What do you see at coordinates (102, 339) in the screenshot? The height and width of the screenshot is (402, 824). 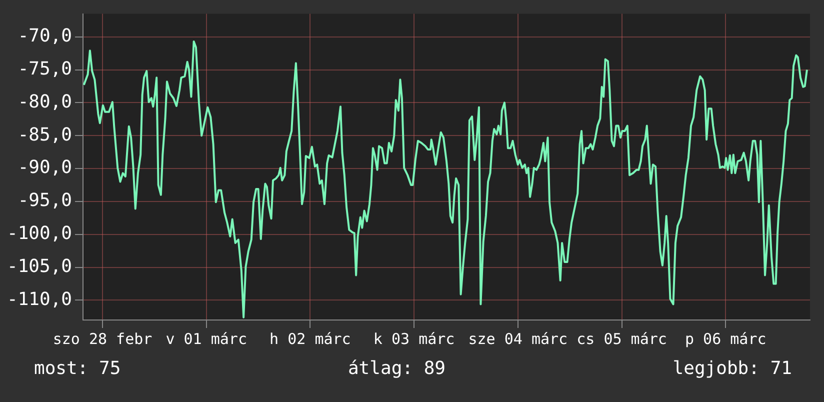 I see `x-tick-label: szo 28 febr` at bounding box center [102, 339].